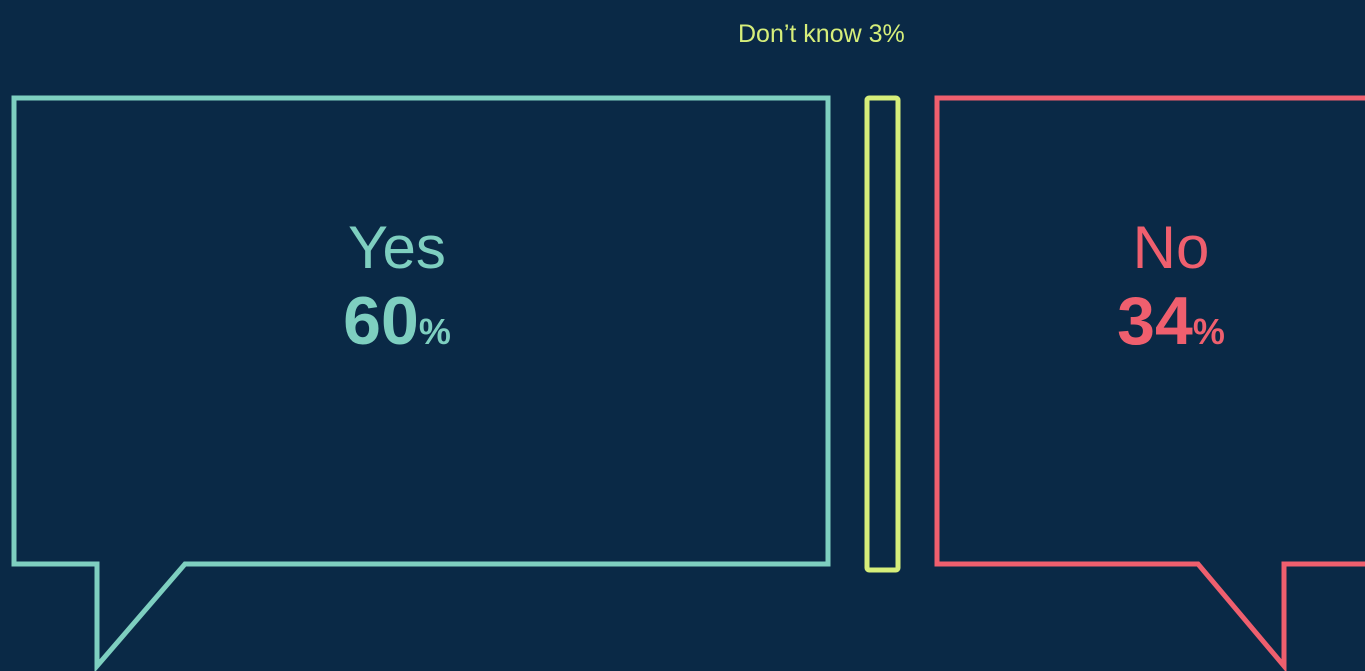  I want to click on dont-know-label: Don’t know 3%, so click(821, 34).